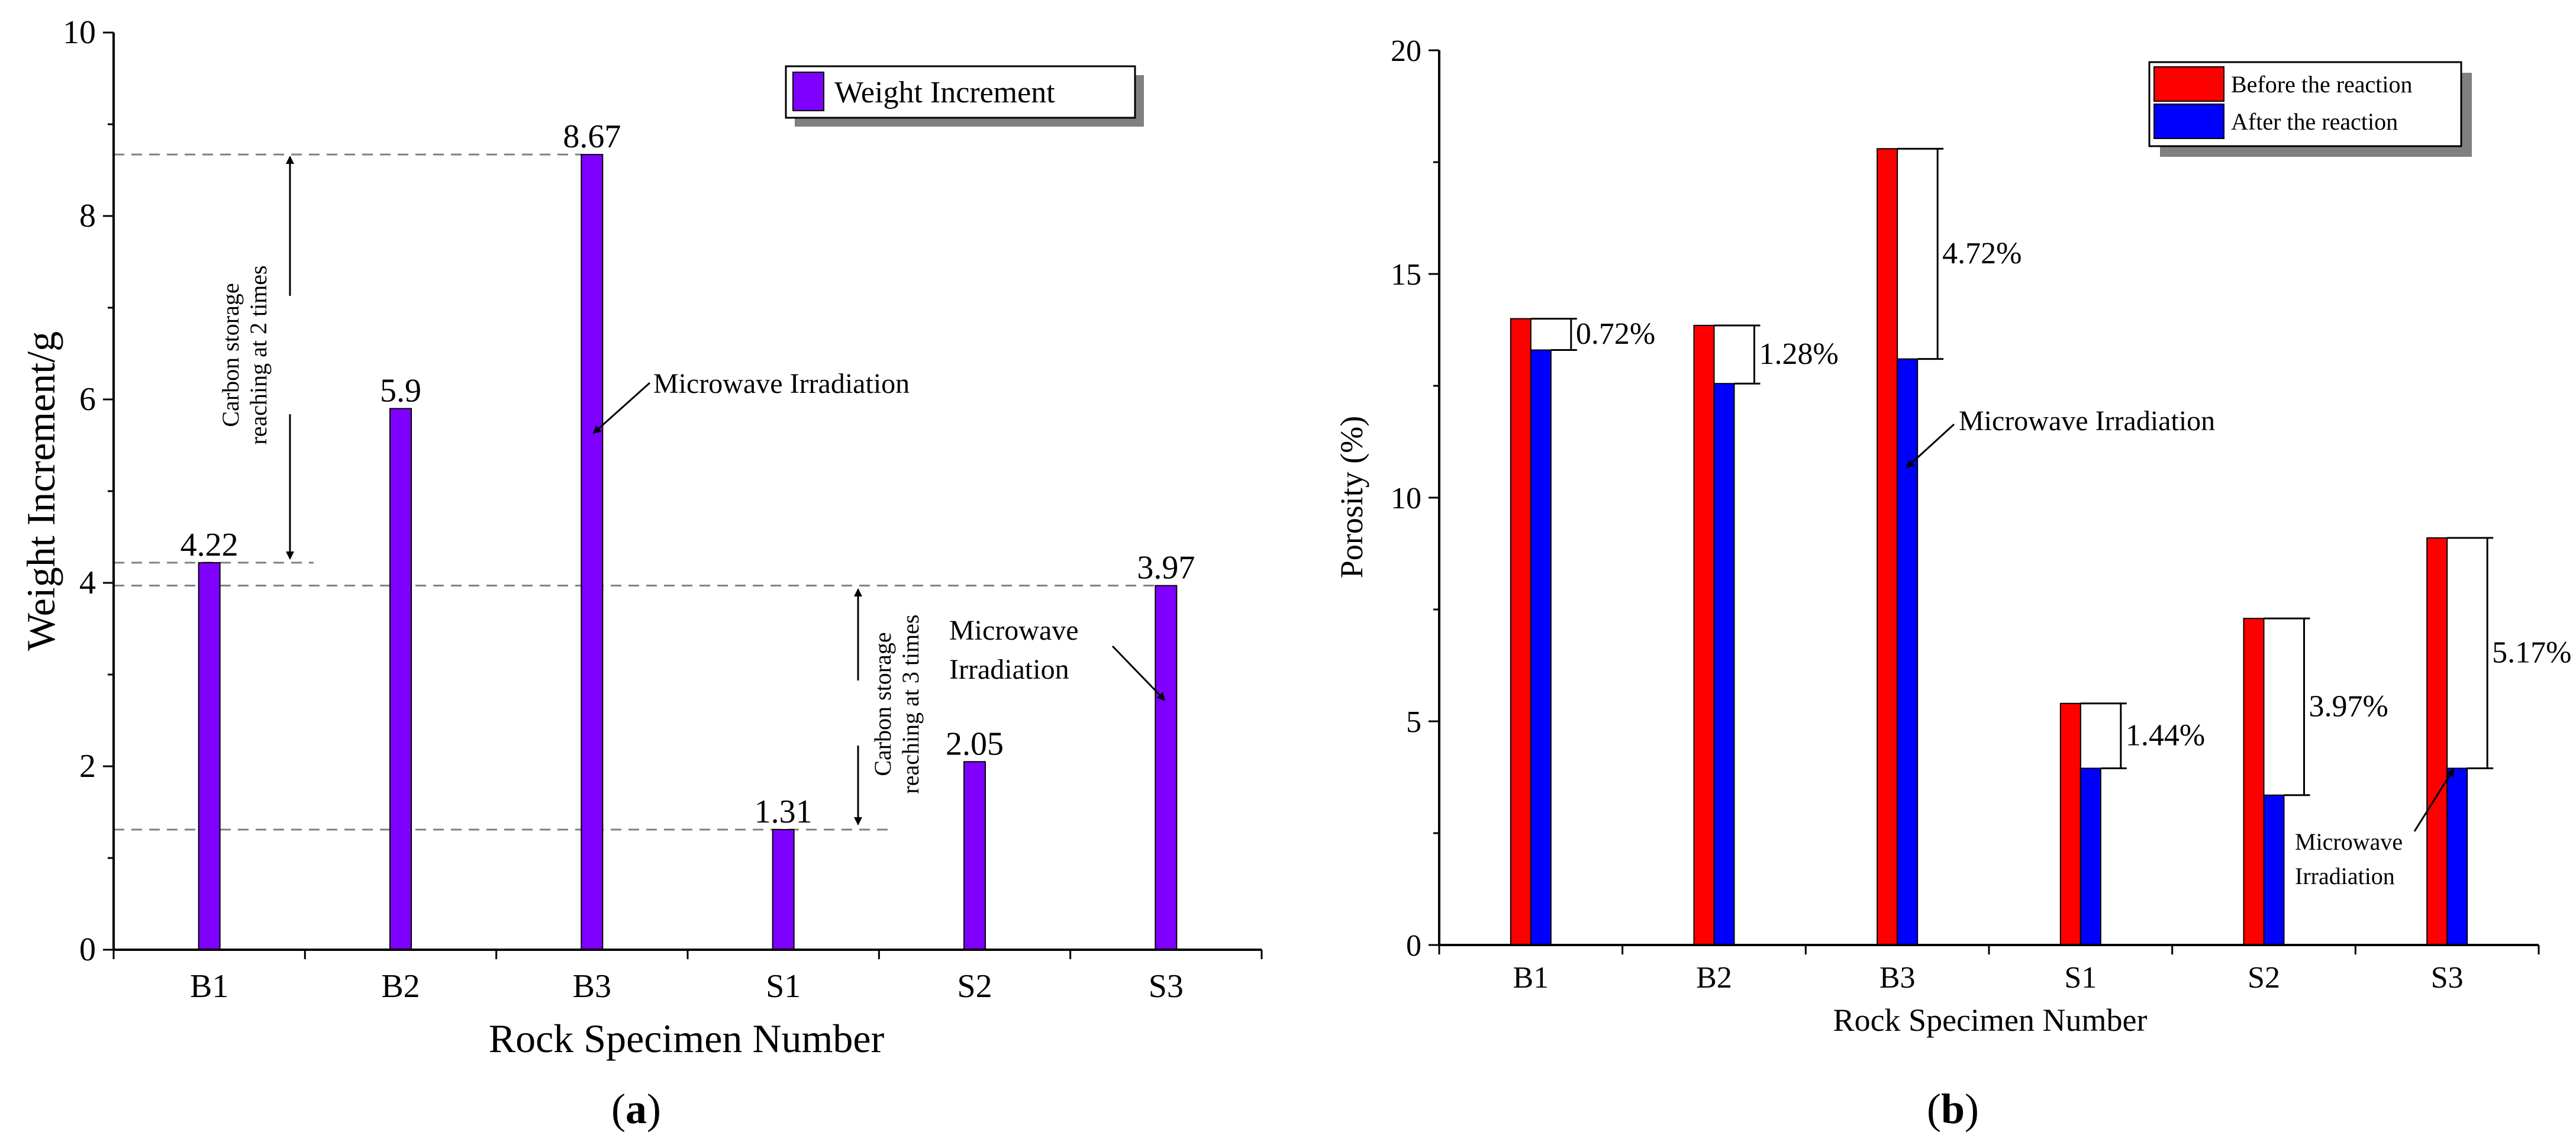  I want to click on y-tick-label: 6, so click(87, 400).